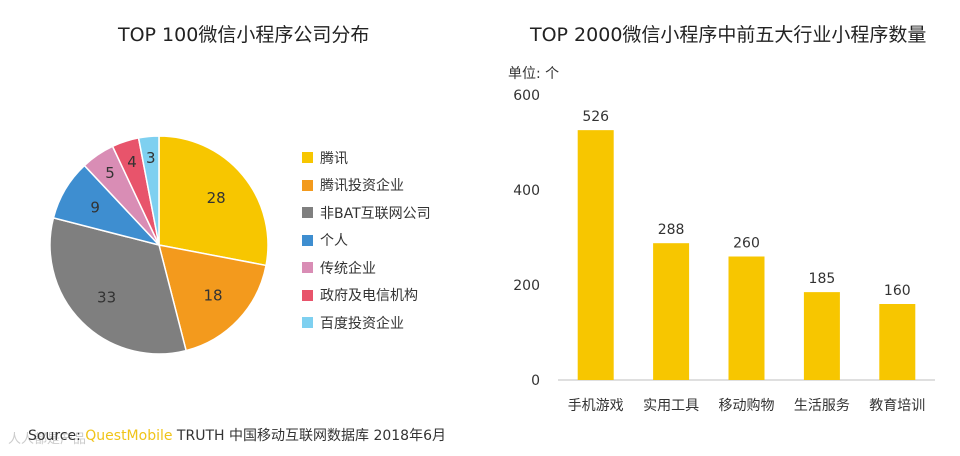 The height and width of the screenshot is (456, 960). I want to click on bar-data-label: 288, so click(671, 230).